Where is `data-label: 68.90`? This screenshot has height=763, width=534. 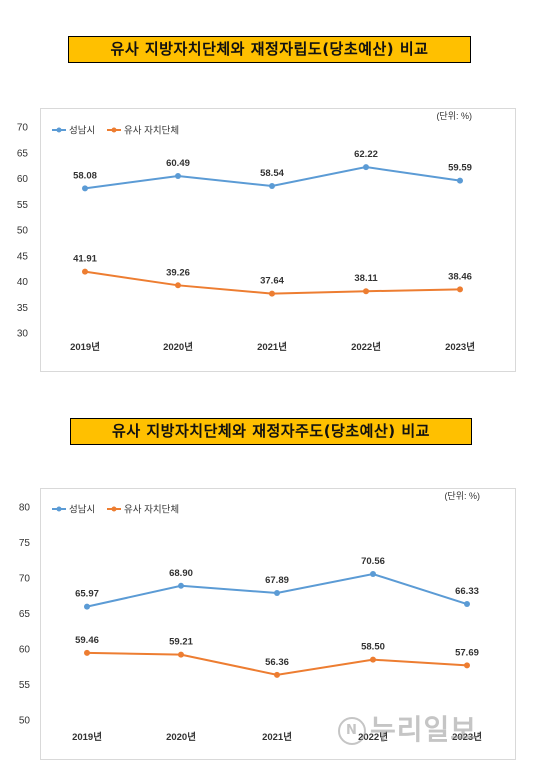 data-label: 68.90 is located at coordinates (181, 573).